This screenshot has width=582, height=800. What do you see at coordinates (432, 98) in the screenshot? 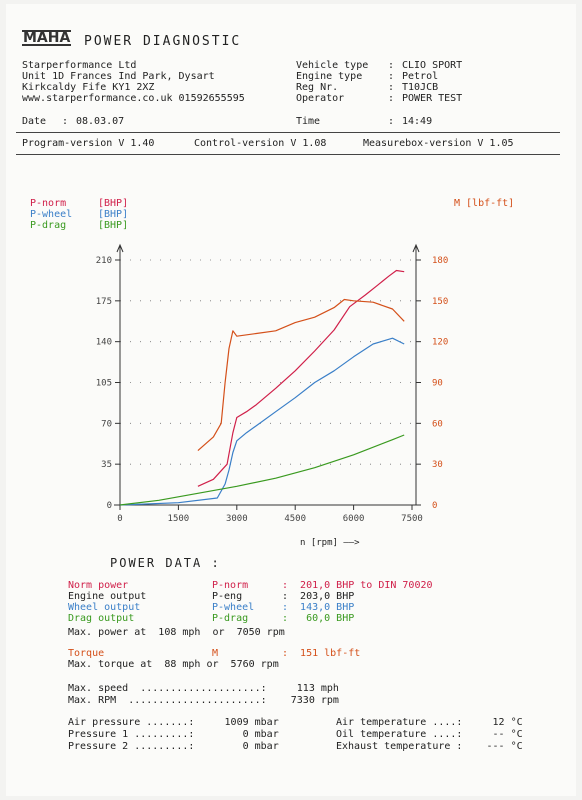
I see `operator-value: POWER TEST` at bounding box center [432, 98].